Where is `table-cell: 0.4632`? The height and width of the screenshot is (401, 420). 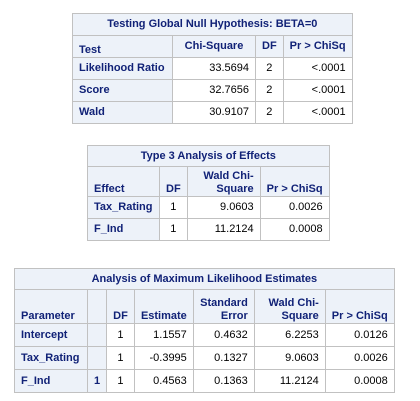 table-cell: 0.4632 is located at coordinates (223, 335).